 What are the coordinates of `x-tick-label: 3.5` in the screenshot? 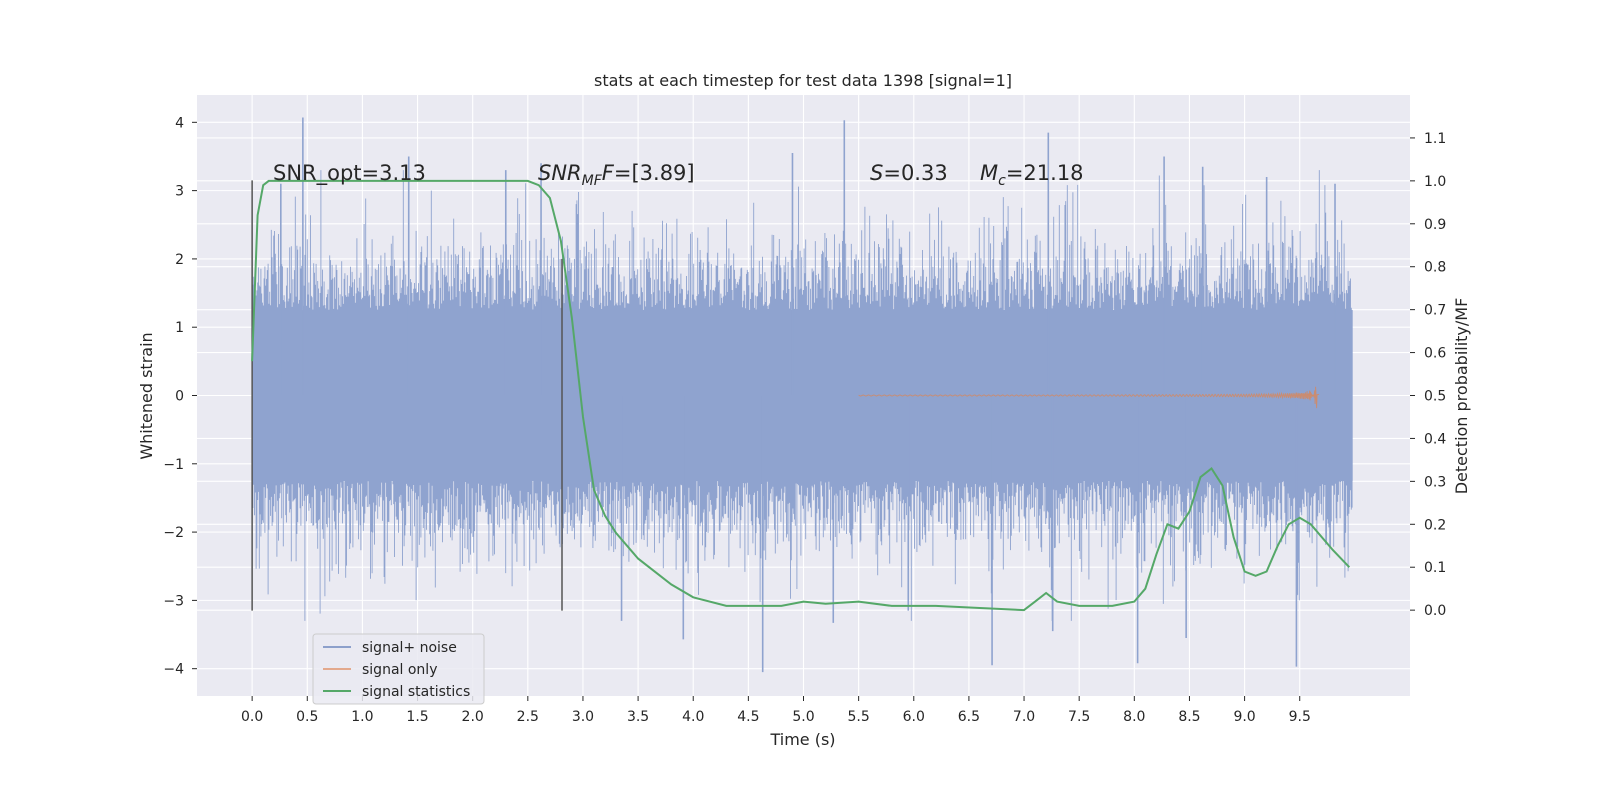 It's located at (638, 717).